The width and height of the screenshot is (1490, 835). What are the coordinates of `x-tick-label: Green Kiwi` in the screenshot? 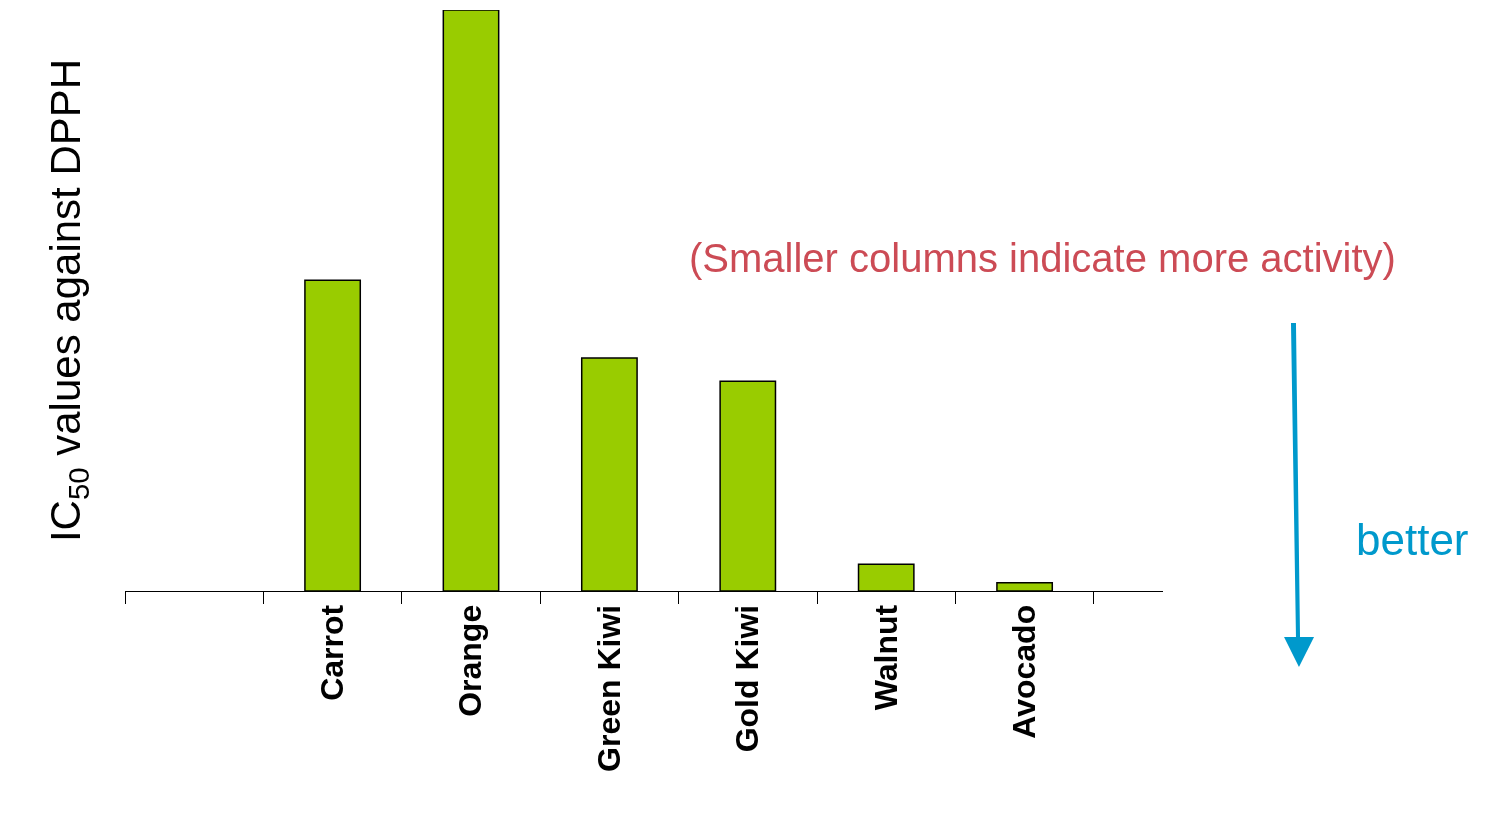 It's located at (608, 688).